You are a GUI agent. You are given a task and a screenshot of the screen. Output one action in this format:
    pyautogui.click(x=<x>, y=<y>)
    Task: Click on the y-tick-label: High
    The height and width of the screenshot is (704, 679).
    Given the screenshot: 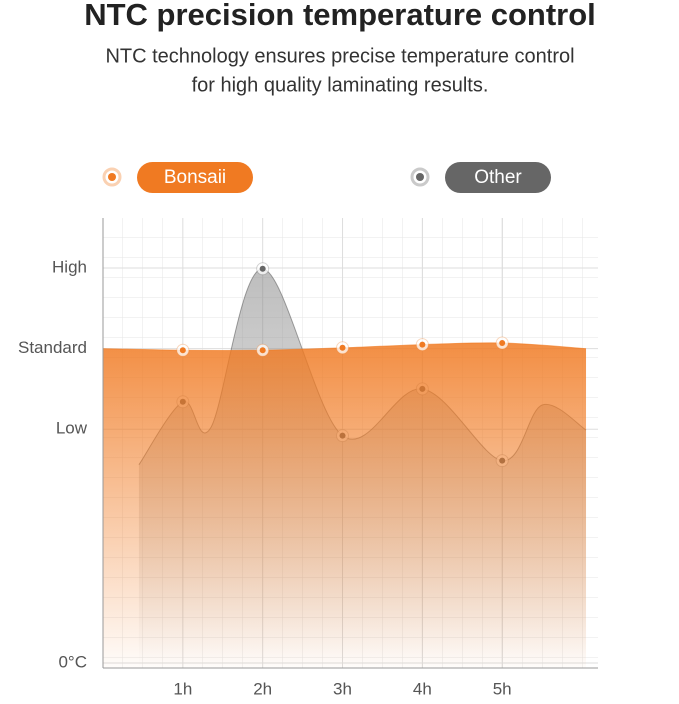 What is the action you would take?
    pyautogui.click(x=69, y=266)
    